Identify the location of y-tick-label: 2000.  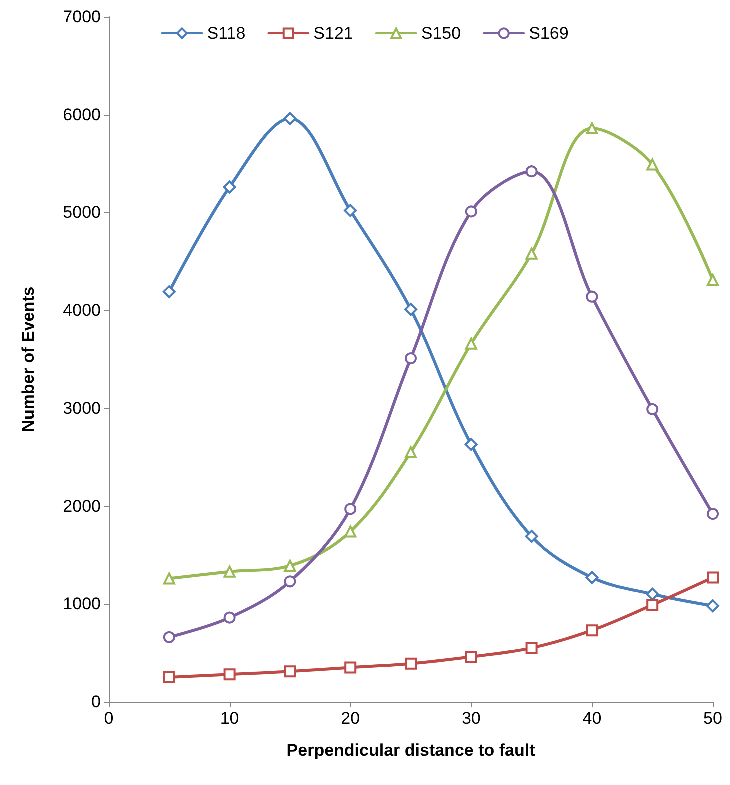
(82, 506).